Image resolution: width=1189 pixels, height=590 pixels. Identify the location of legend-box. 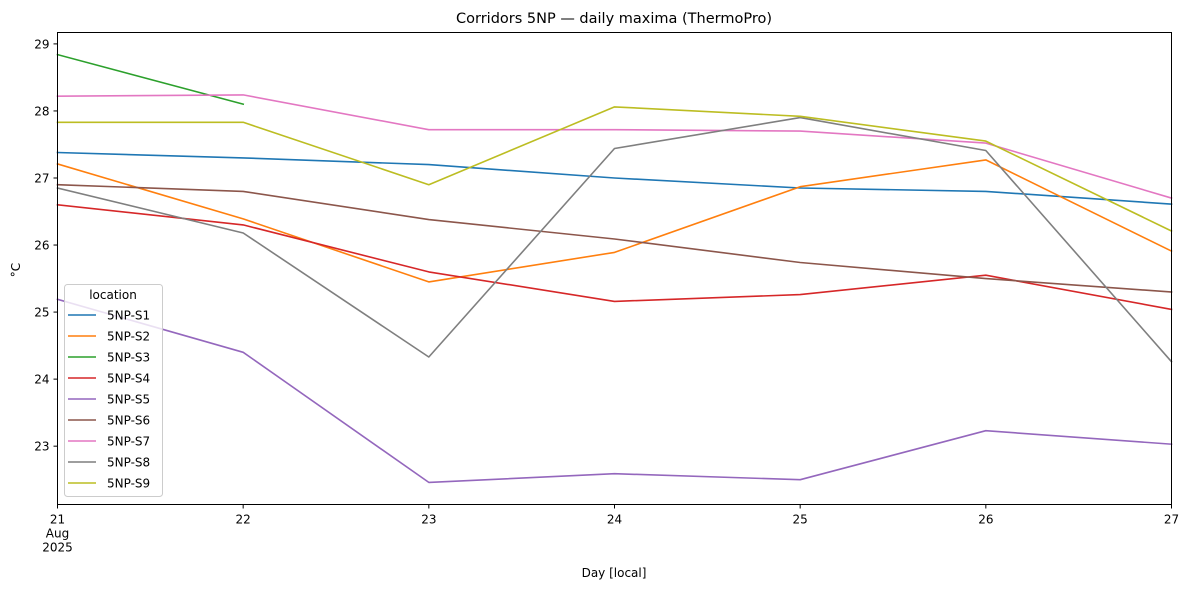
(113, 390).